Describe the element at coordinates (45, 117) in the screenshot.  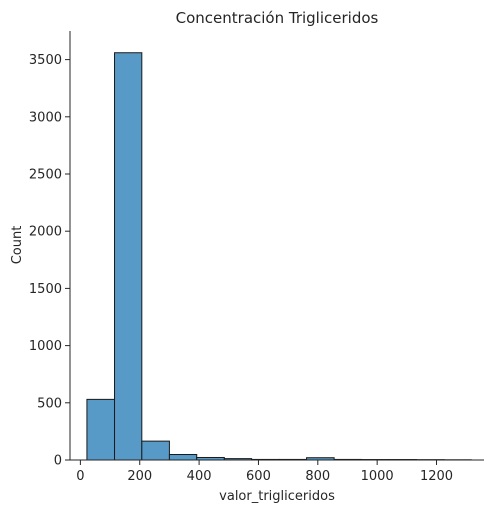
I see `y-tick-label: 3000` at that location.